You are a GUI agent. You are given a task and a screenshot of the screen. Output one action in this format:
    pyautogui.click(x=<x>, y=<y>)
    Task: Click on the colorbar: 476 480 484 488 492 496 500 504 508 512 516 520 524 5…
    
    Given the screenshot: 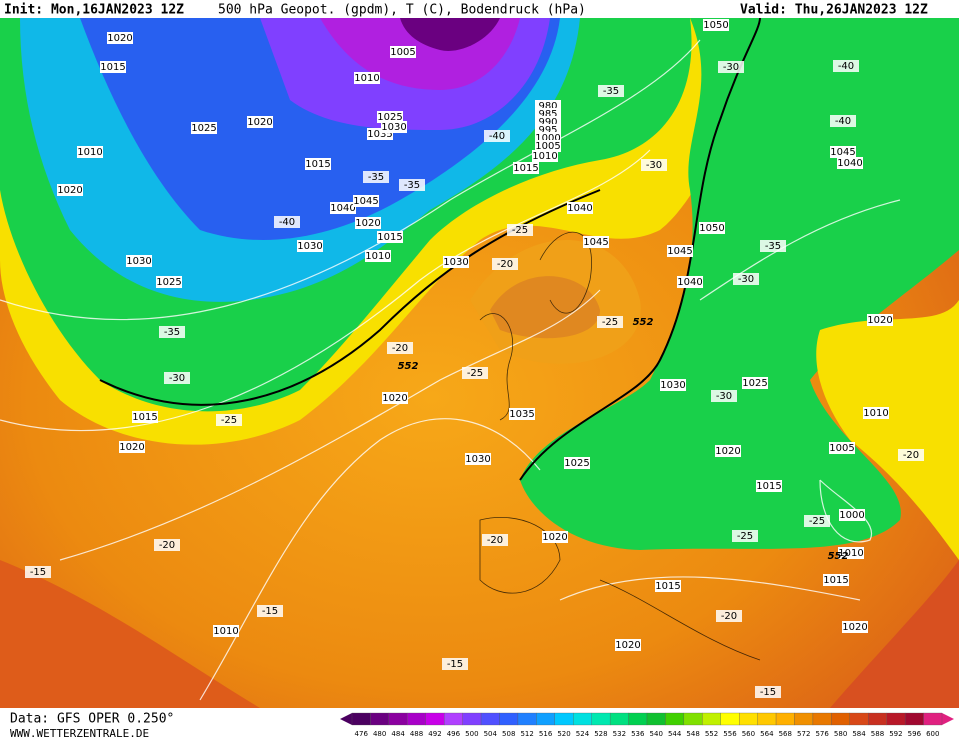 What is the action you would take?
    pyautogui.click(x=647, y=725)
    